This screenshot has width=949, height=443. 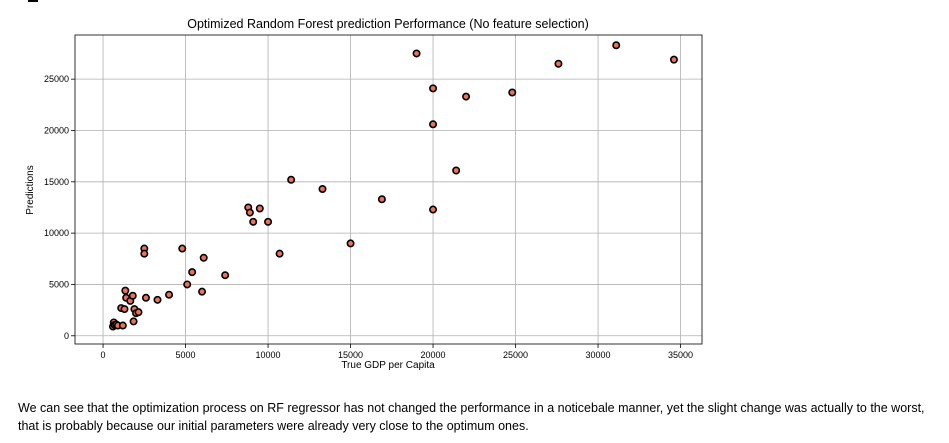 I want to click on y-tick-label: 15000, so click(x=56, y=182).